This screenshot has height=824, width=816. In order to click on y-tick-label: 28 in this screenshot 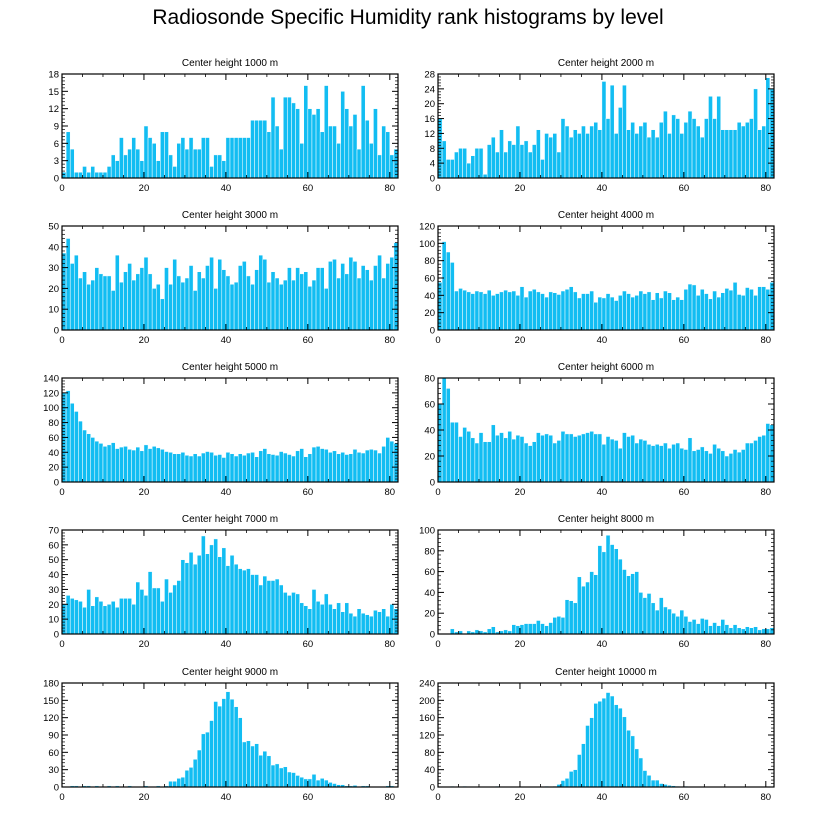, I will do `click(429, 75)`.